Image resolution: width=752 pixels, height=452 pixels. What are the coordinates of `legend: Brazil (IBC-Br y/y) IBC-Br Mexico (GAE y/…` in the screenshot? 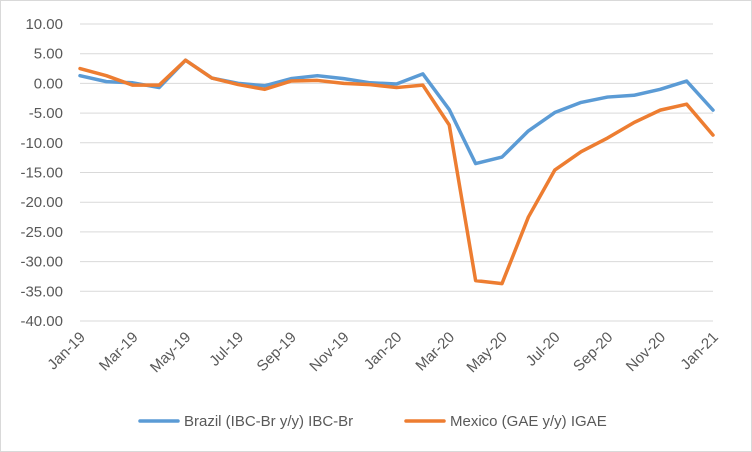 It's located at (372, 421).